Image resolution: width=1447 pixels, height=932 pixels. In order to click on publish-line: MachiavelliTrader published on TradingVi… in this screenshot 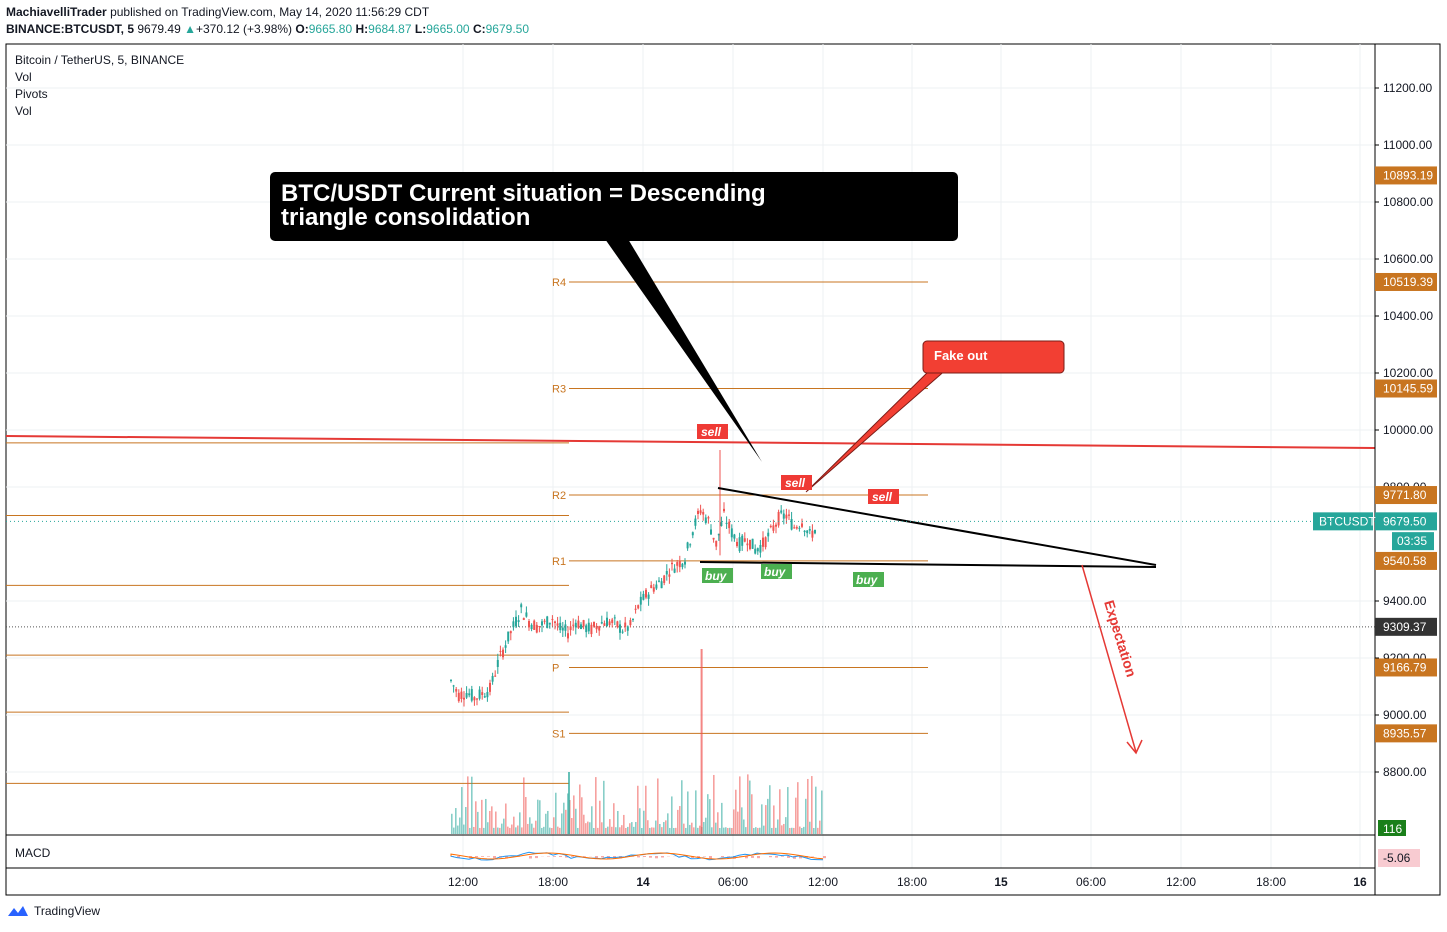, I will do `click(267, 12)`.